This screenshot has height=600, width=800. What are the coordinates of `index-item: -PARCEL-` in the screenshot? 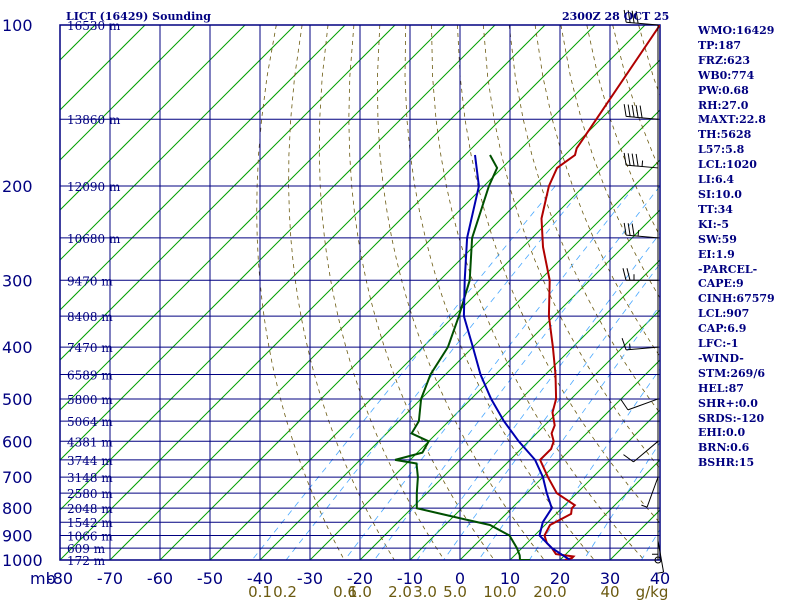 It's located at (728, 269).